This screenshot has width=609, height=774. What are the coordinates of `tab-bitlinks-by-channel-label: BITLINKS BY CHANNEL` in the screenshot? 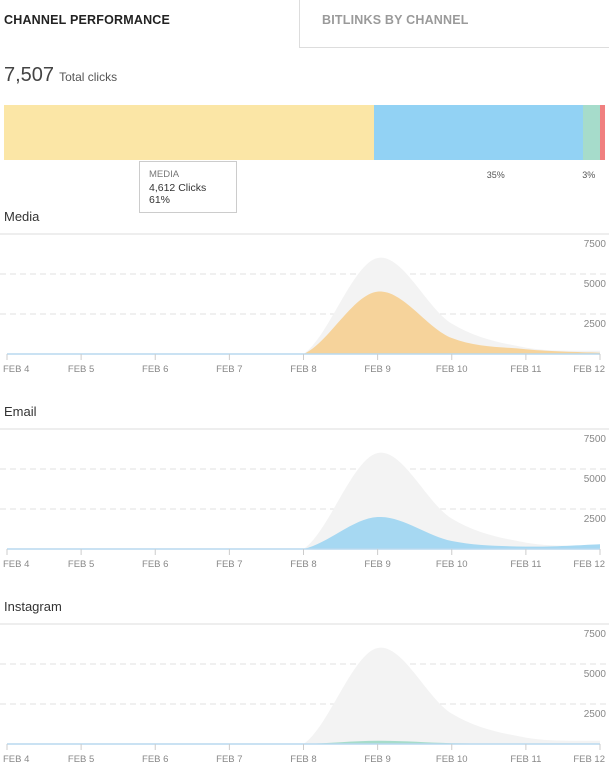 It's located at (395, 20).